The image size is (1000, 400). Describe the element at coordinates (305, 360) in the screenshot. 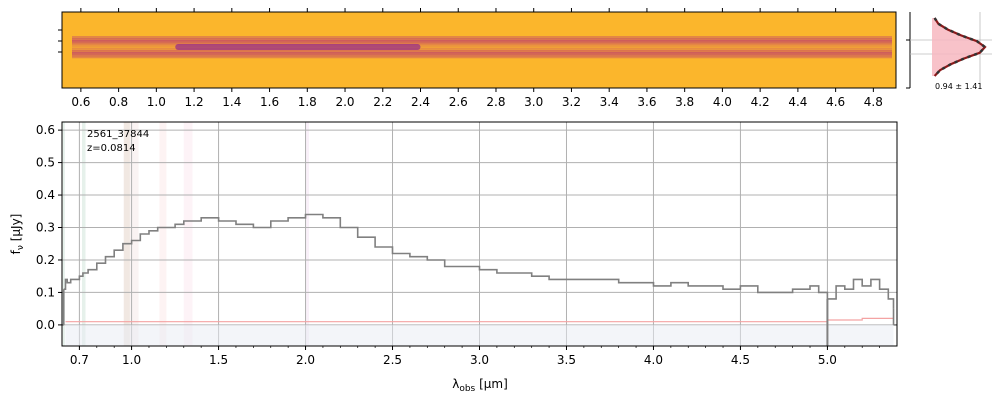

I see `x-tick-label: 2.0` at that location.